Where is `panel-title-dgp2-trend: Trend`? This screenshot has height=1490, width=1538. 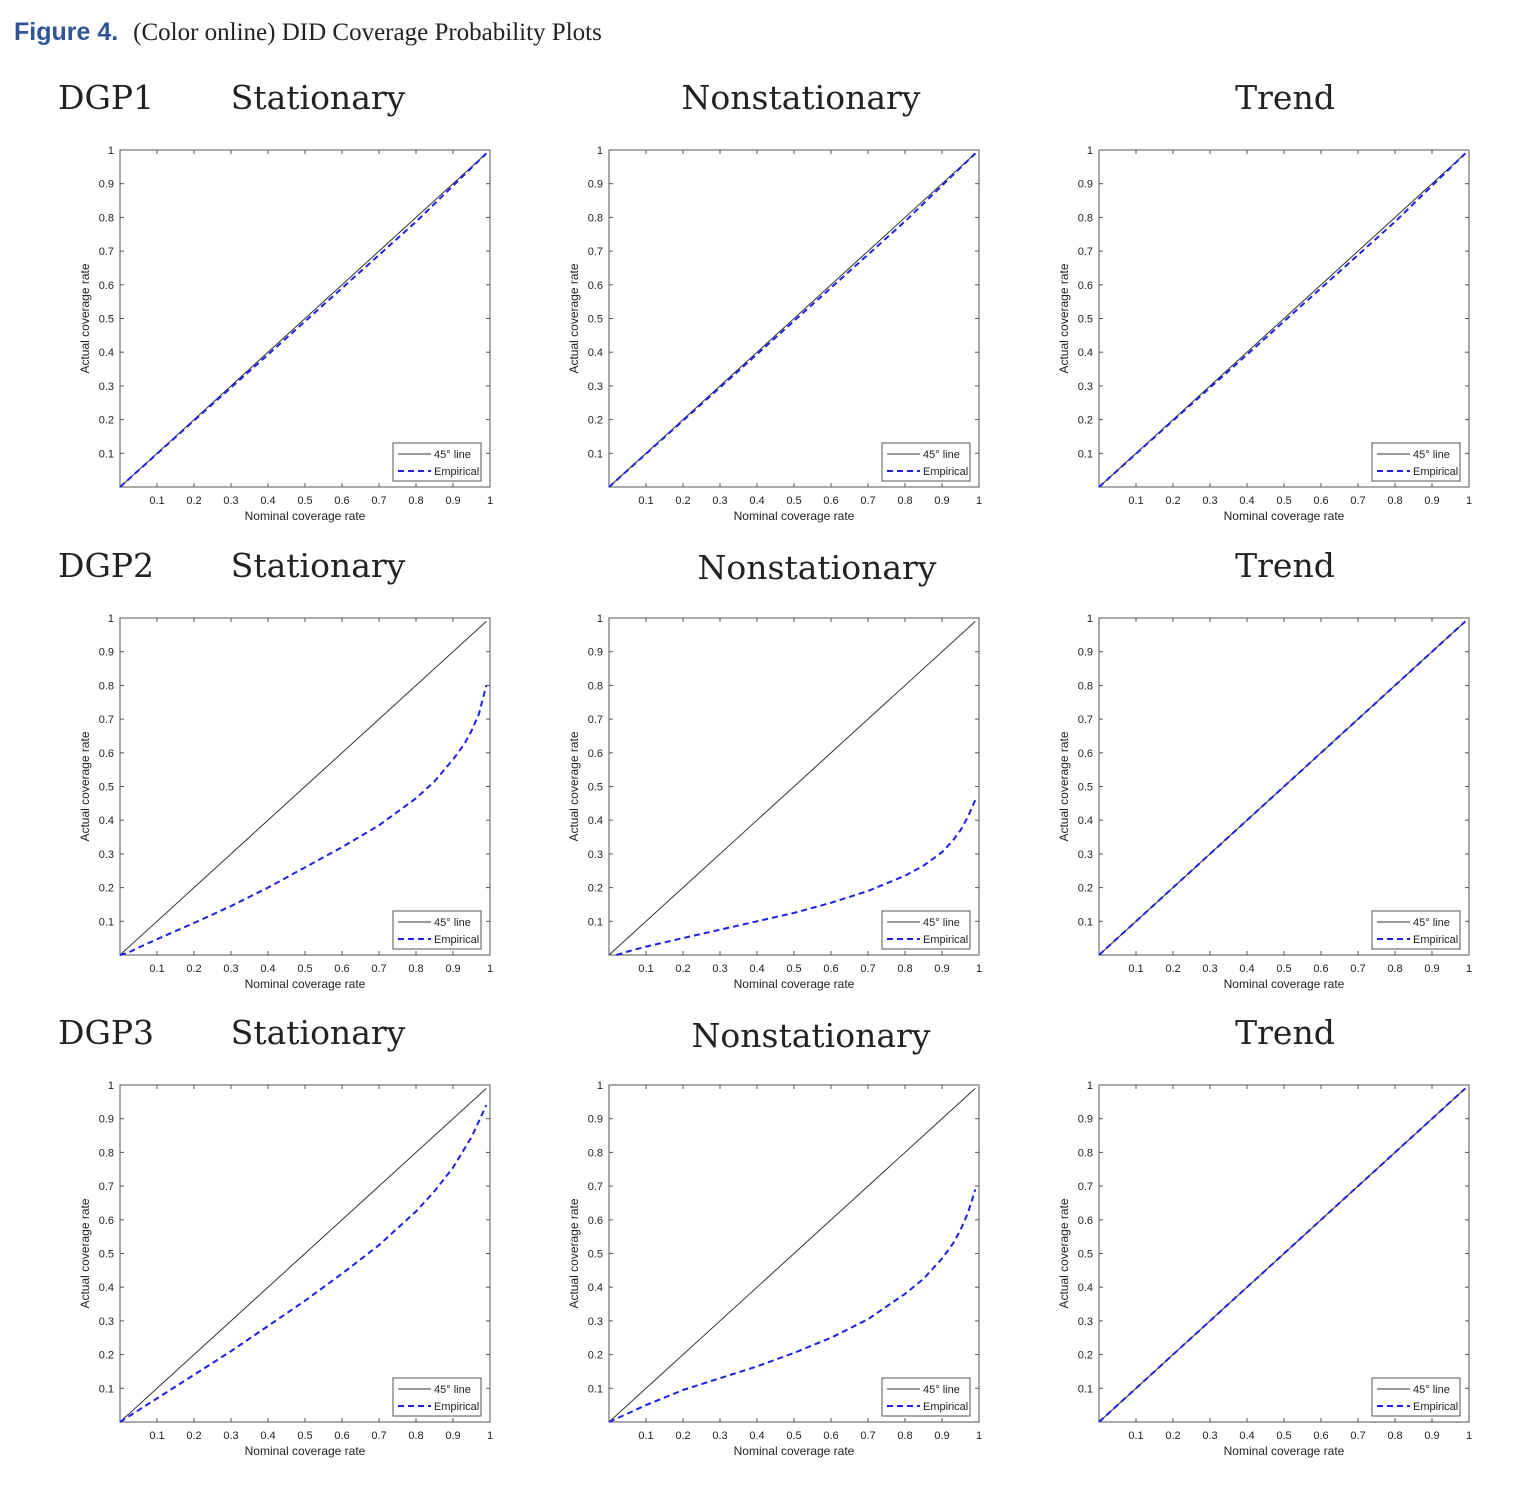
panel-title-dgp2-trend: Trend is located at coordinates (1285, 565).